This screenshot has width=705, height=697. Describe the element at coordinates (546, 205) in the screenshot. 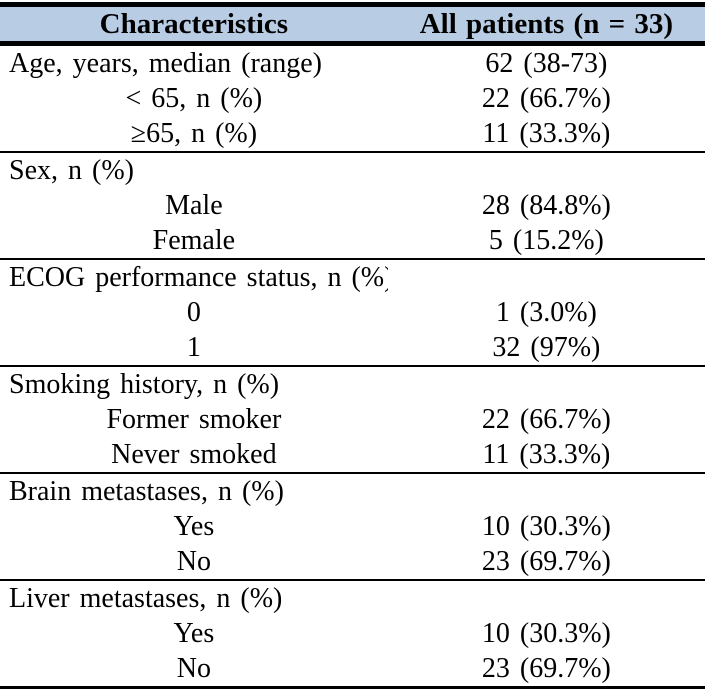

I see `row-value: 28 (84.8%)` at that location.